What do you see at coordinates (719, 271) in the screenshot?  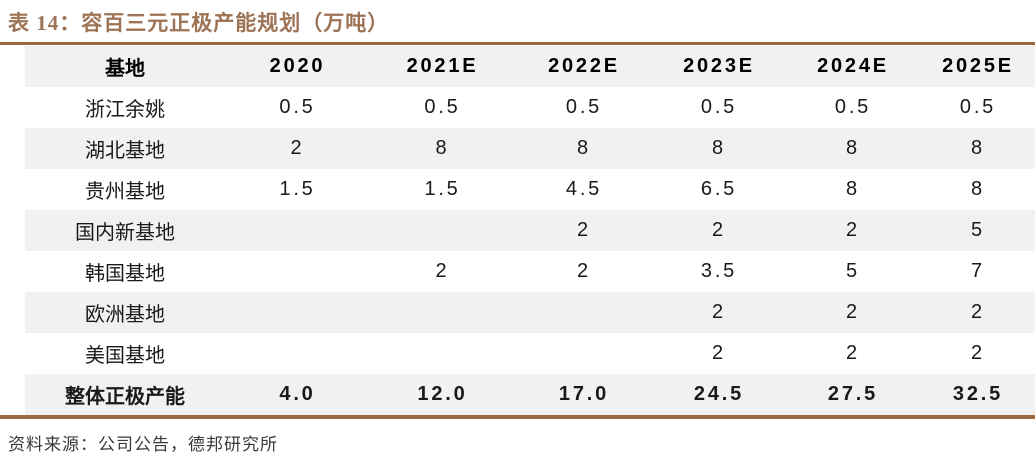 I see `value-cell: 3.5` at bounding box center [719, 271].